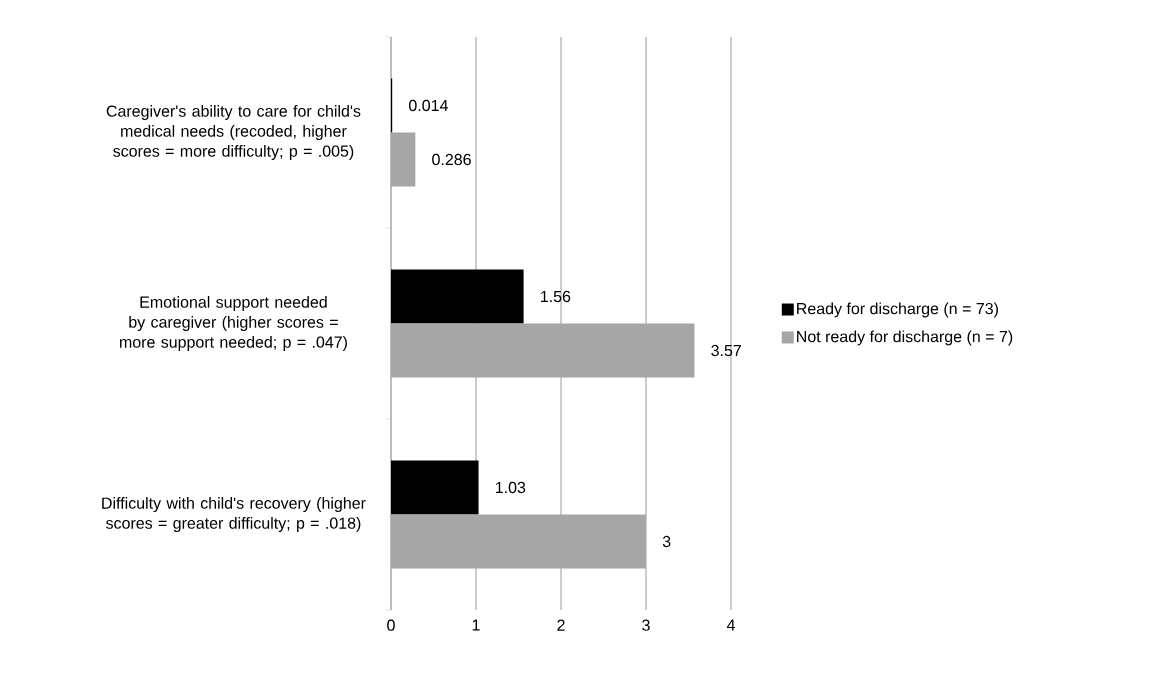 The height and width of the screenshot is (675, 1155). What do you see at coordinates (905, 338) in the screenshot?
I see `legend-label: Not ready for discharge (n = 7)` at bounding box center [905, 338].